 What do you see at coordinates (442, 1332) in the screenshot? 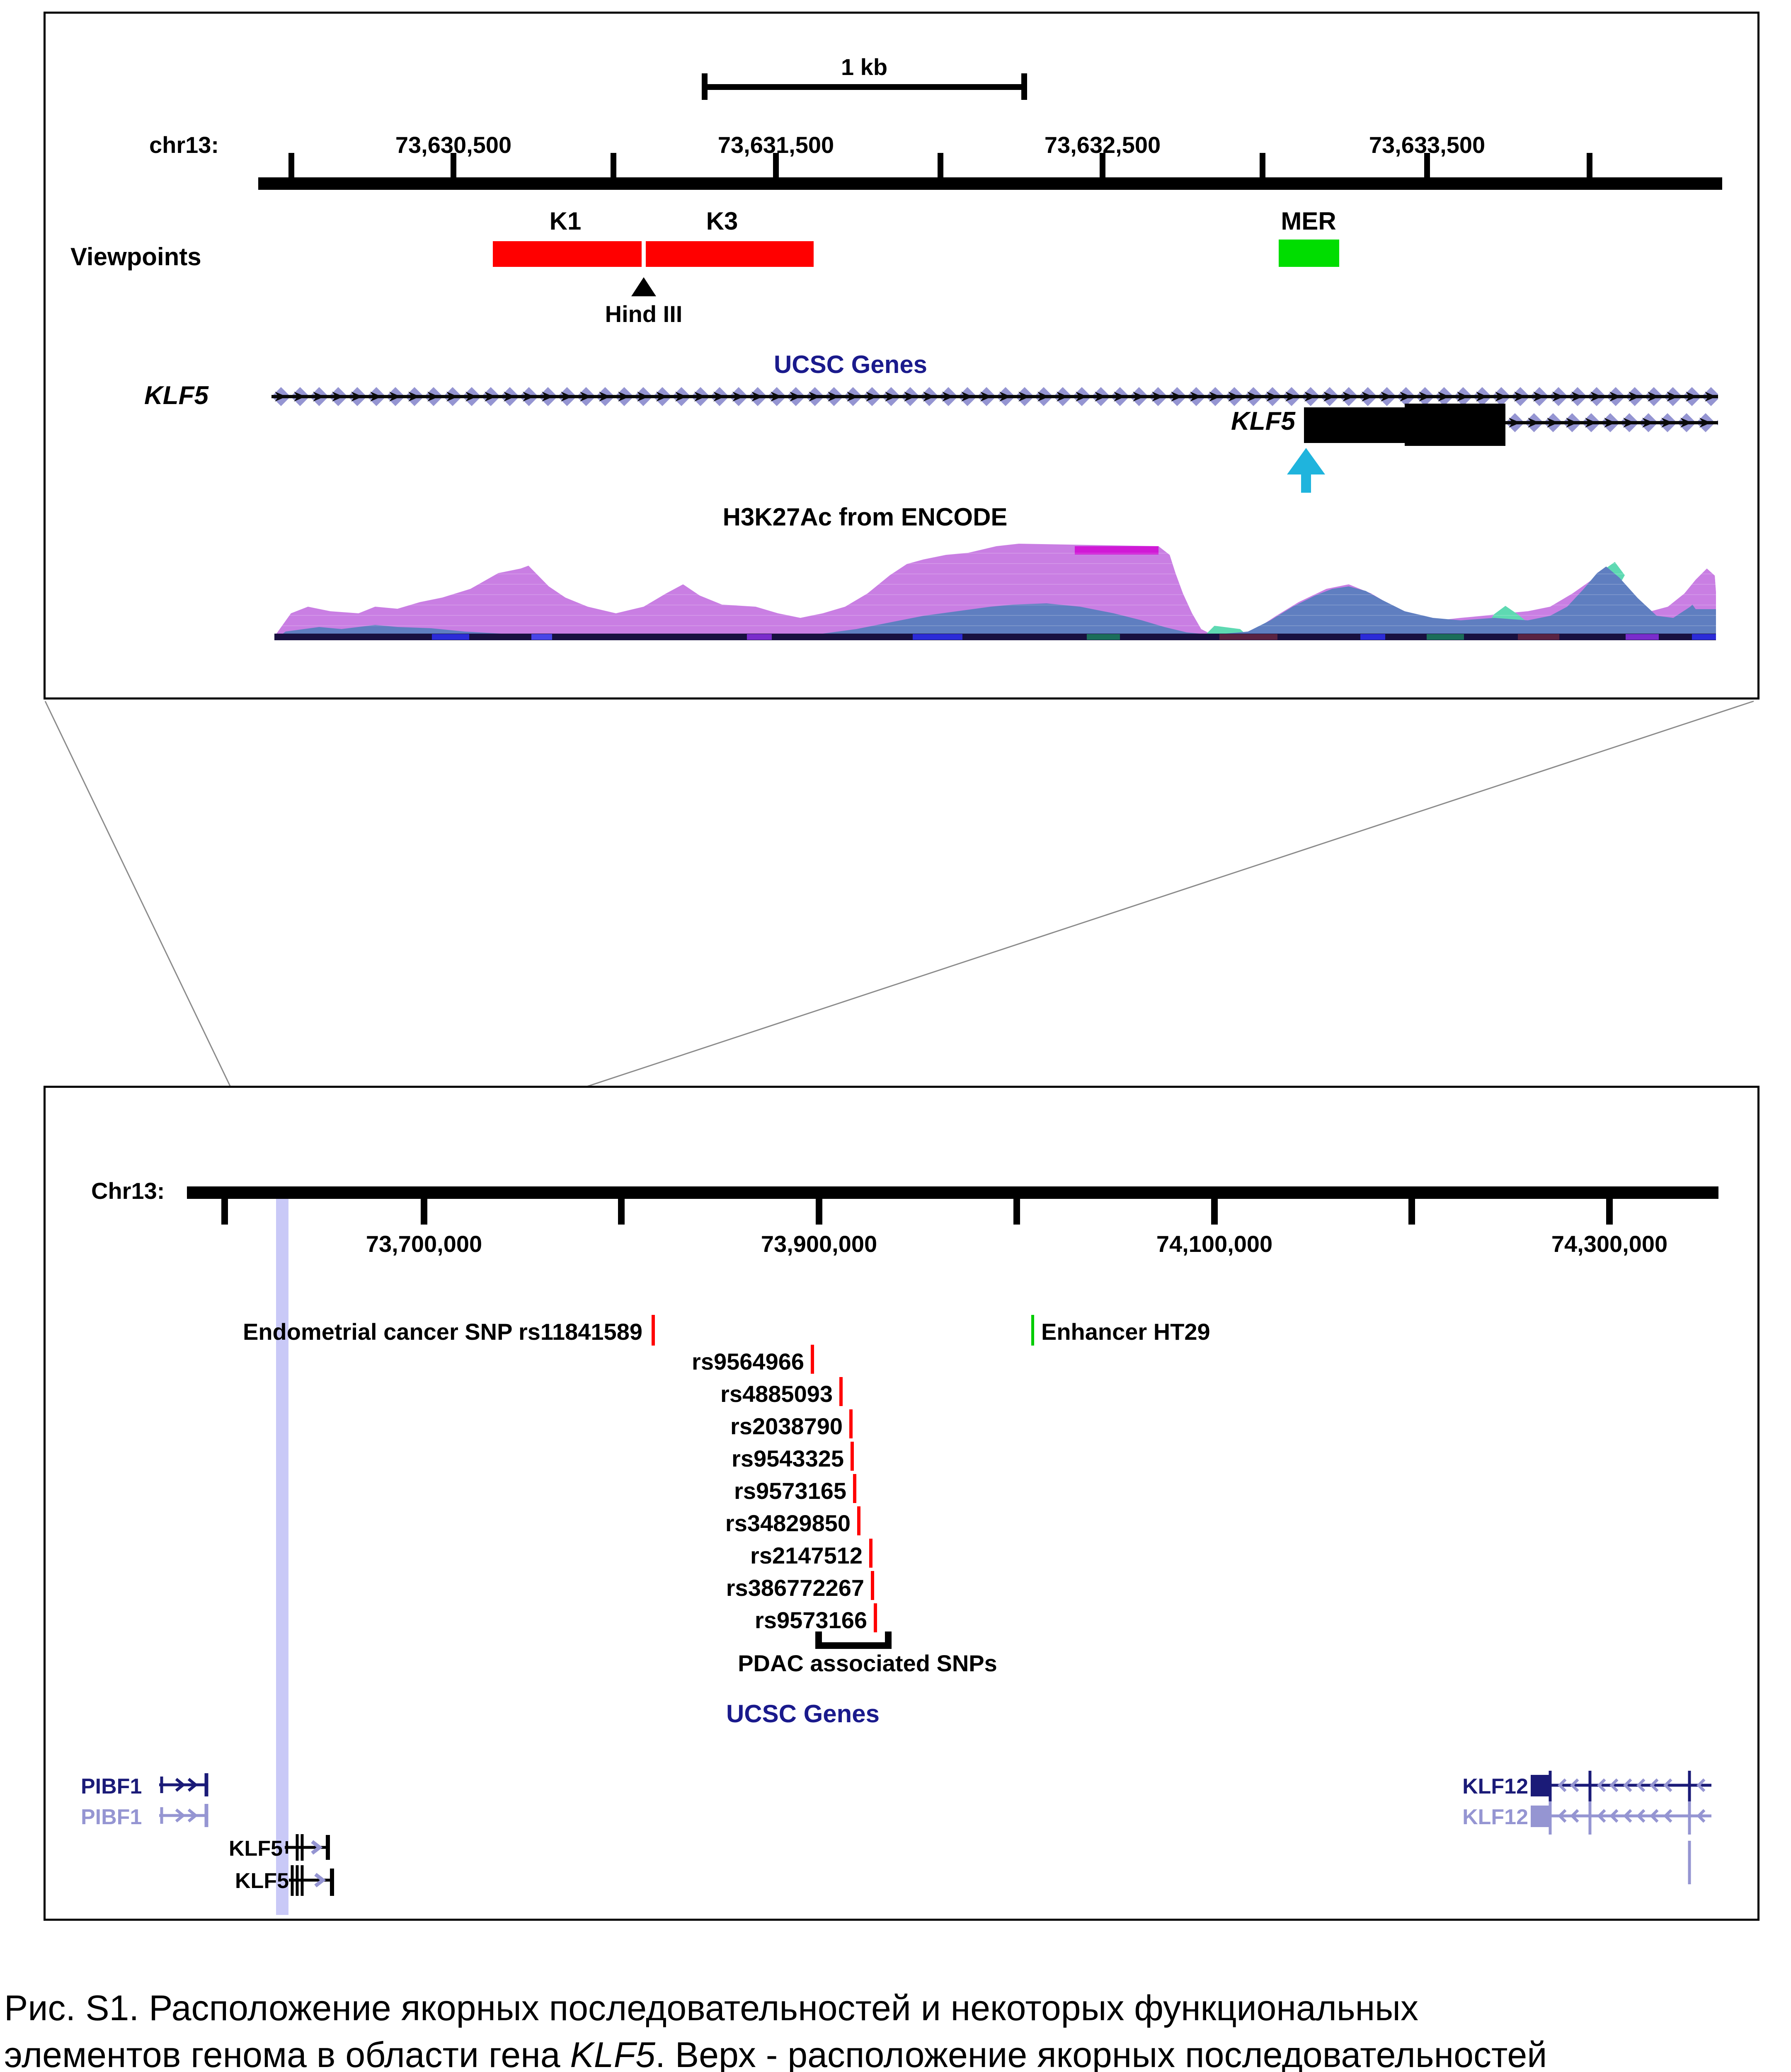
I see `endometrial-snp-label: Endometrial cancer SNP rs11841589` at bounding box center [442, 1332].